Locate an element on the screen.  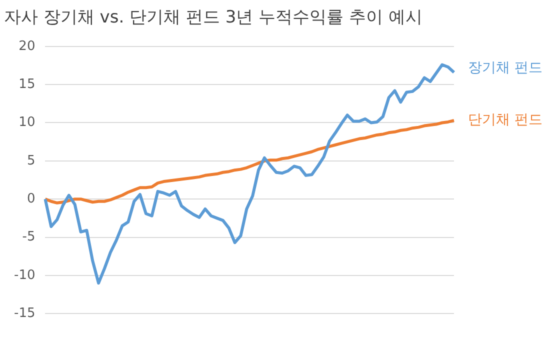
y-tick-label: -5 is located at coordinates (29, 237).